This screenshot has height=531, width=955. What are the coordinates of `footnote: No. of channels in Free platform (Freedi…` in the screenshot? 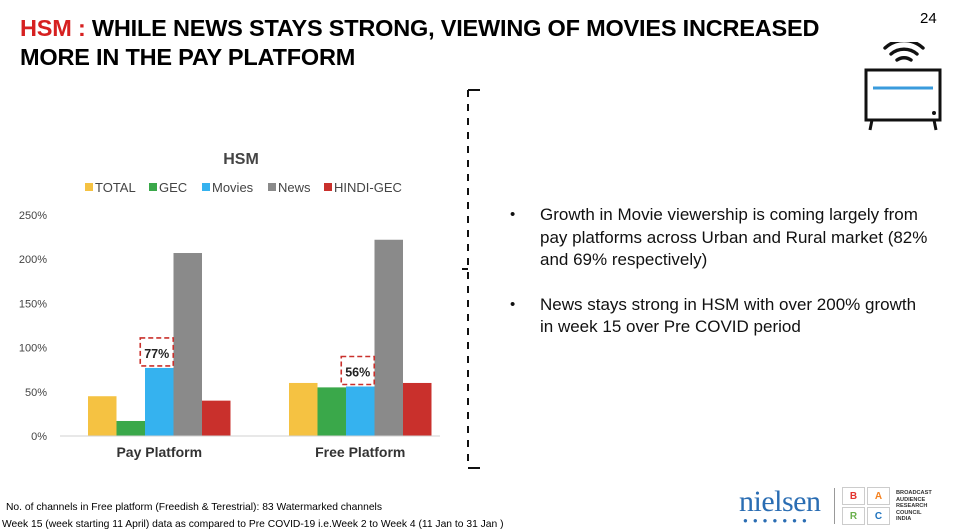 It's located at (194, 507).